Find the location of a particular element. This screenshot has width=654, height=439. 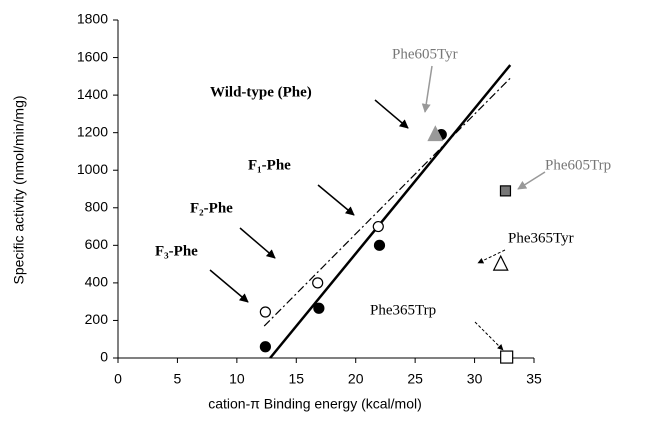

y-tick-label: 200 is located at coordinates (97, 319).